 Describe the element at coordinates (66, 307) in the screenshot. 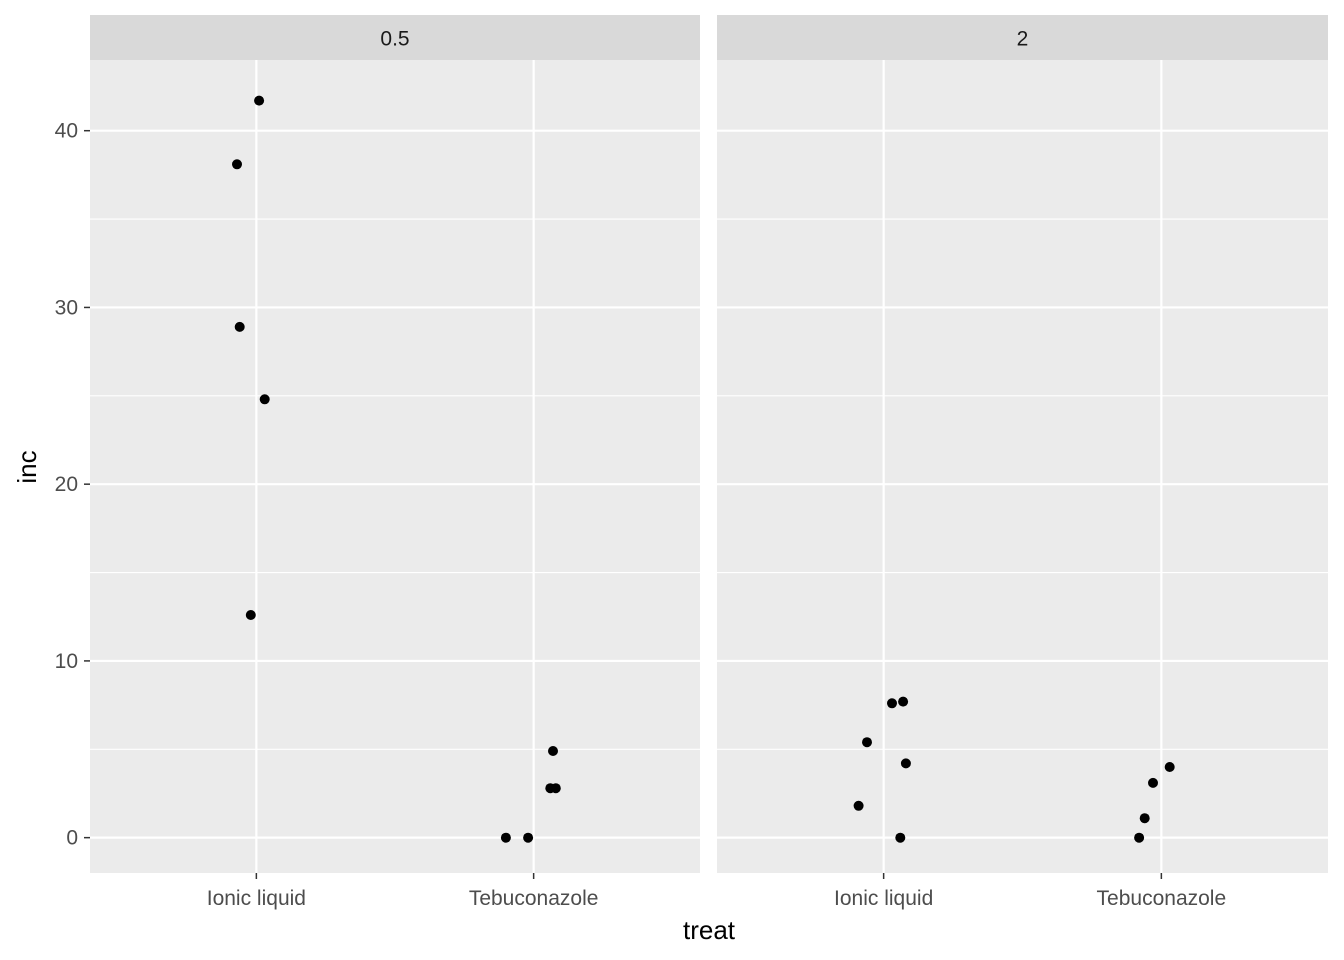

I see `y-tick-label: 30` at that location.